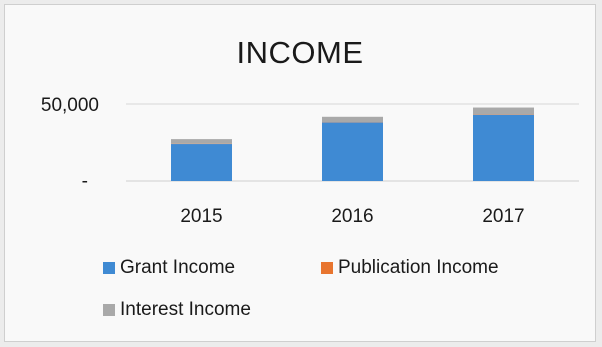 This screenshot has width=602, height=347. What do you see at coordinates (352, 216) in the screenshot?
I see `x-tick-label-2016: 2016` at bounding box center [352, 216].